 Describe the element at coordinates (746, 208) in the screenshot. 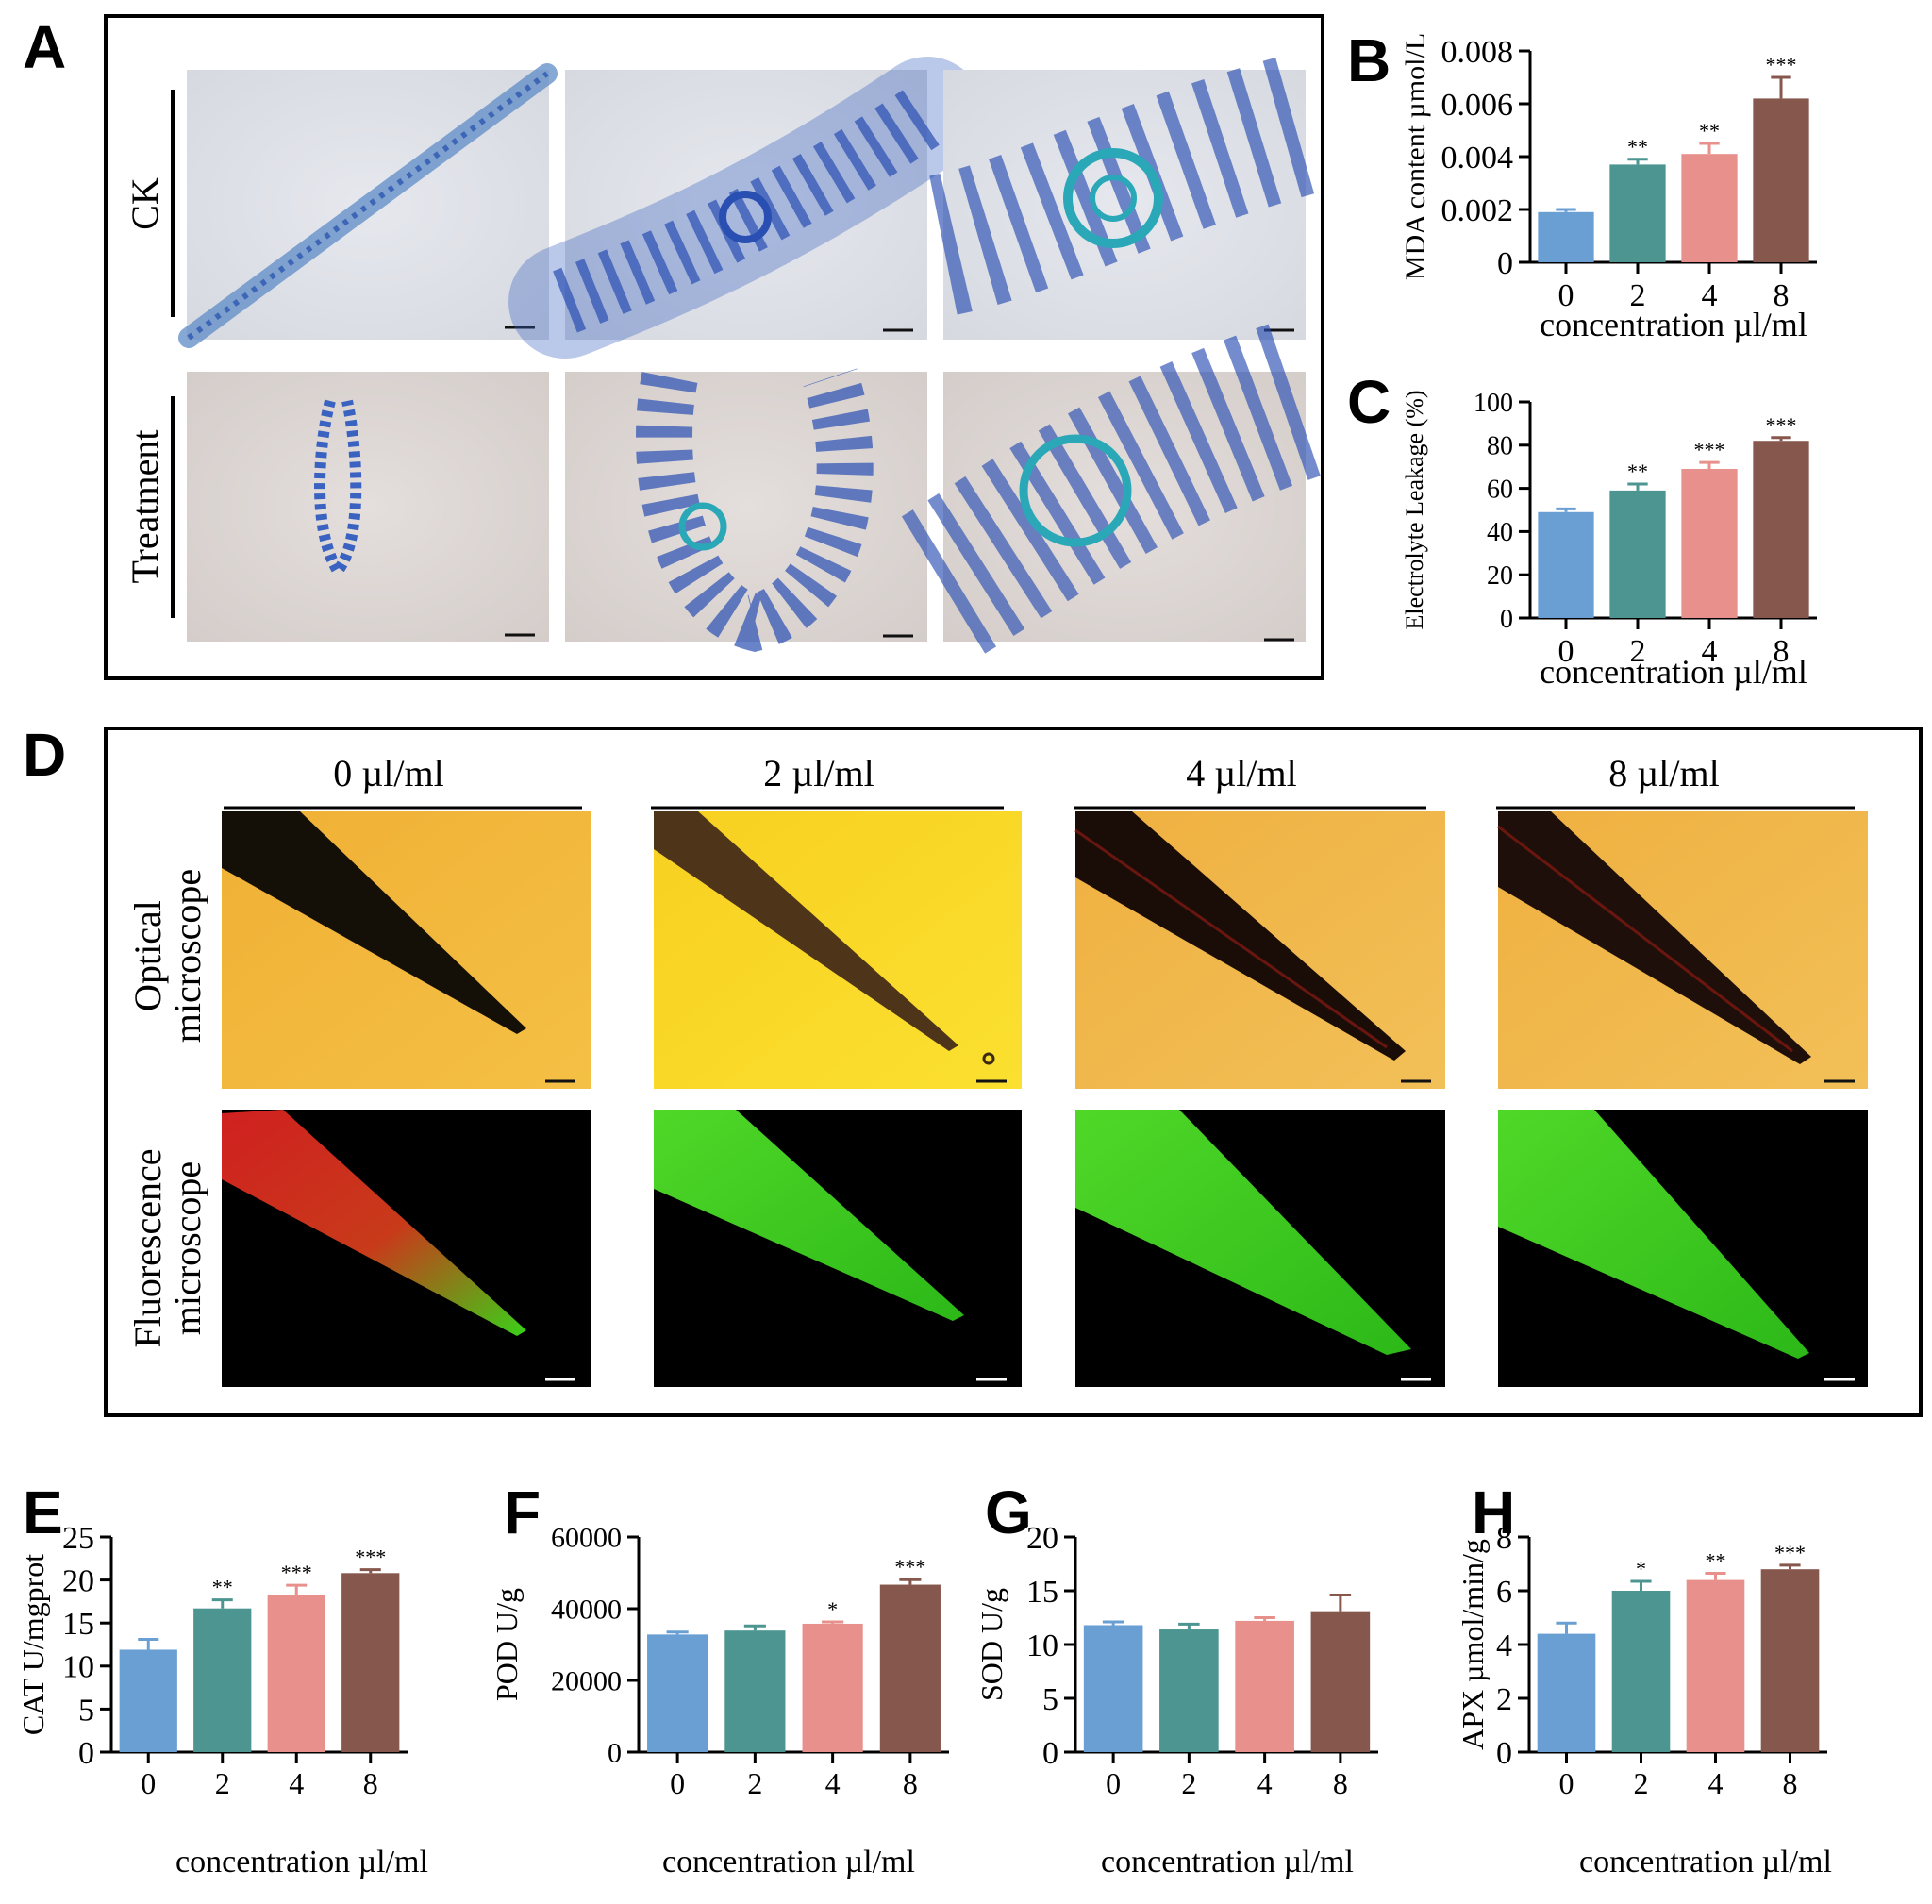

I see `micrograph-ck-mid` at that location.